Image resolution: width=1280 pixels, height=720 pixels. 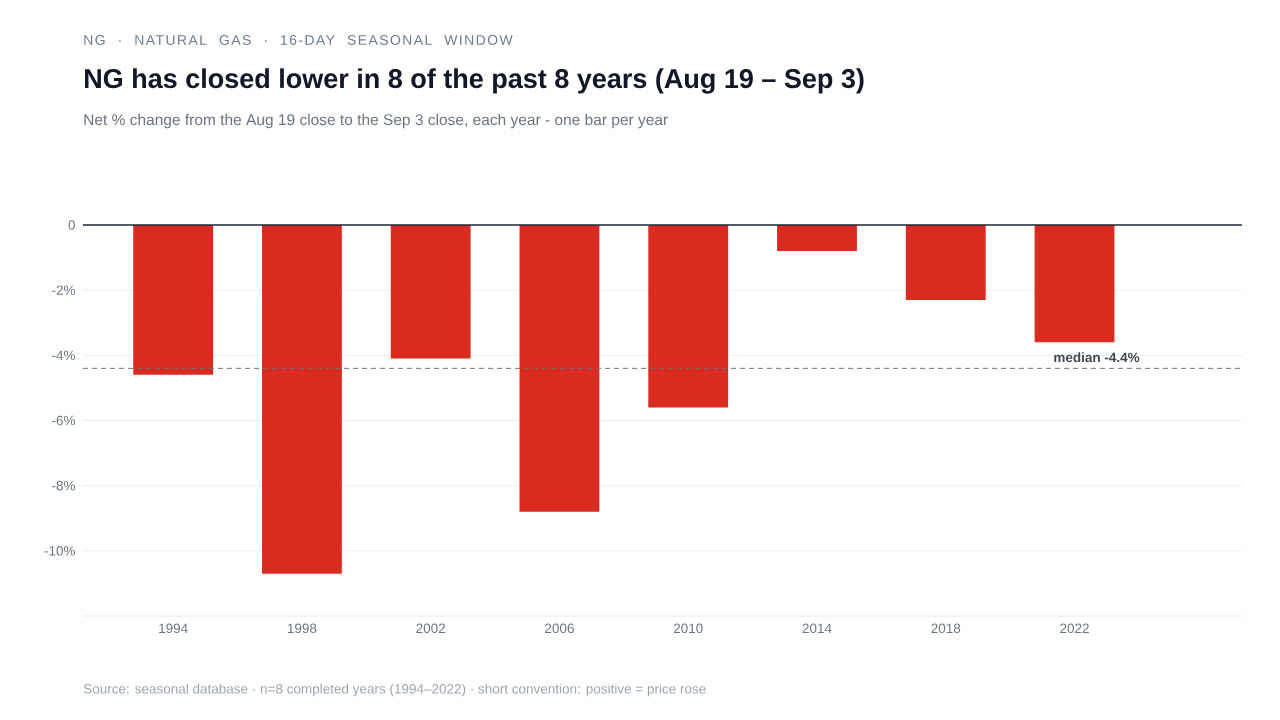 I want to click on source-note: Source: seasonal database · n=8 completed years (1994–2022) · short convention: positive = price rose, so click(x=394, y=690).